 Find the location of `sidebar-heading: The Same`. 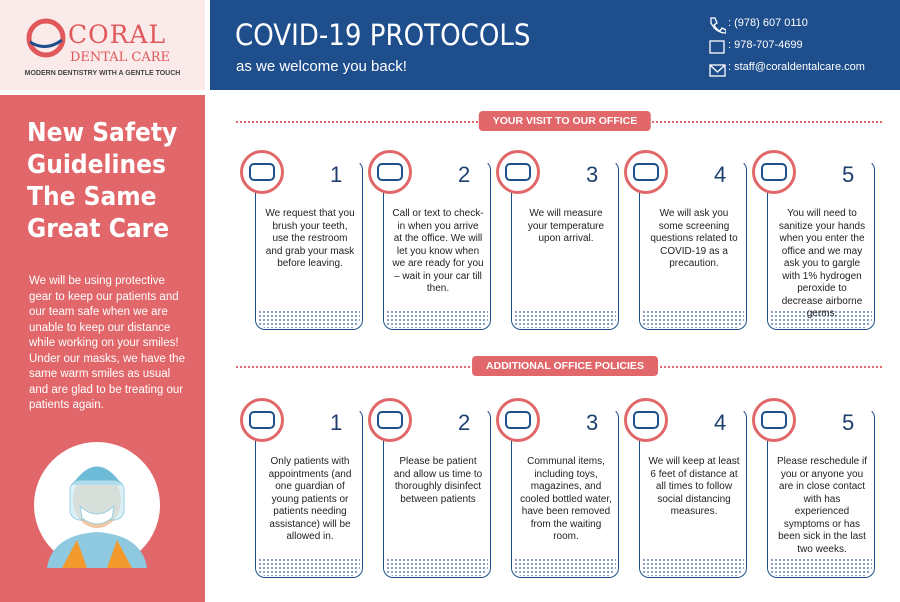

sidebar-heading: The Same is located at coordinates (92, 197).